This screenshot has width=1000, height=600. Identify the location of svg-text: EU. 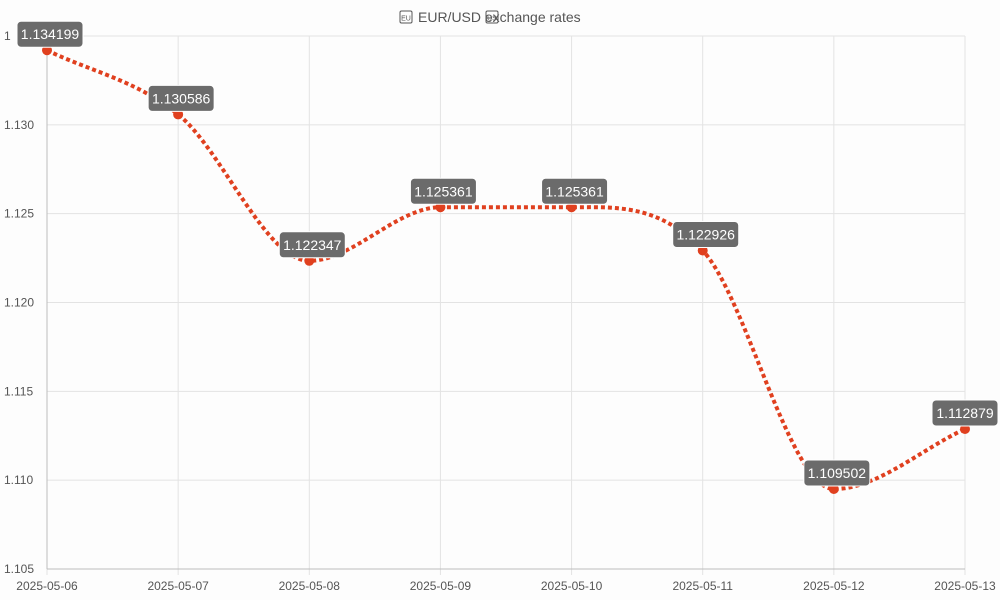
(406, 19).